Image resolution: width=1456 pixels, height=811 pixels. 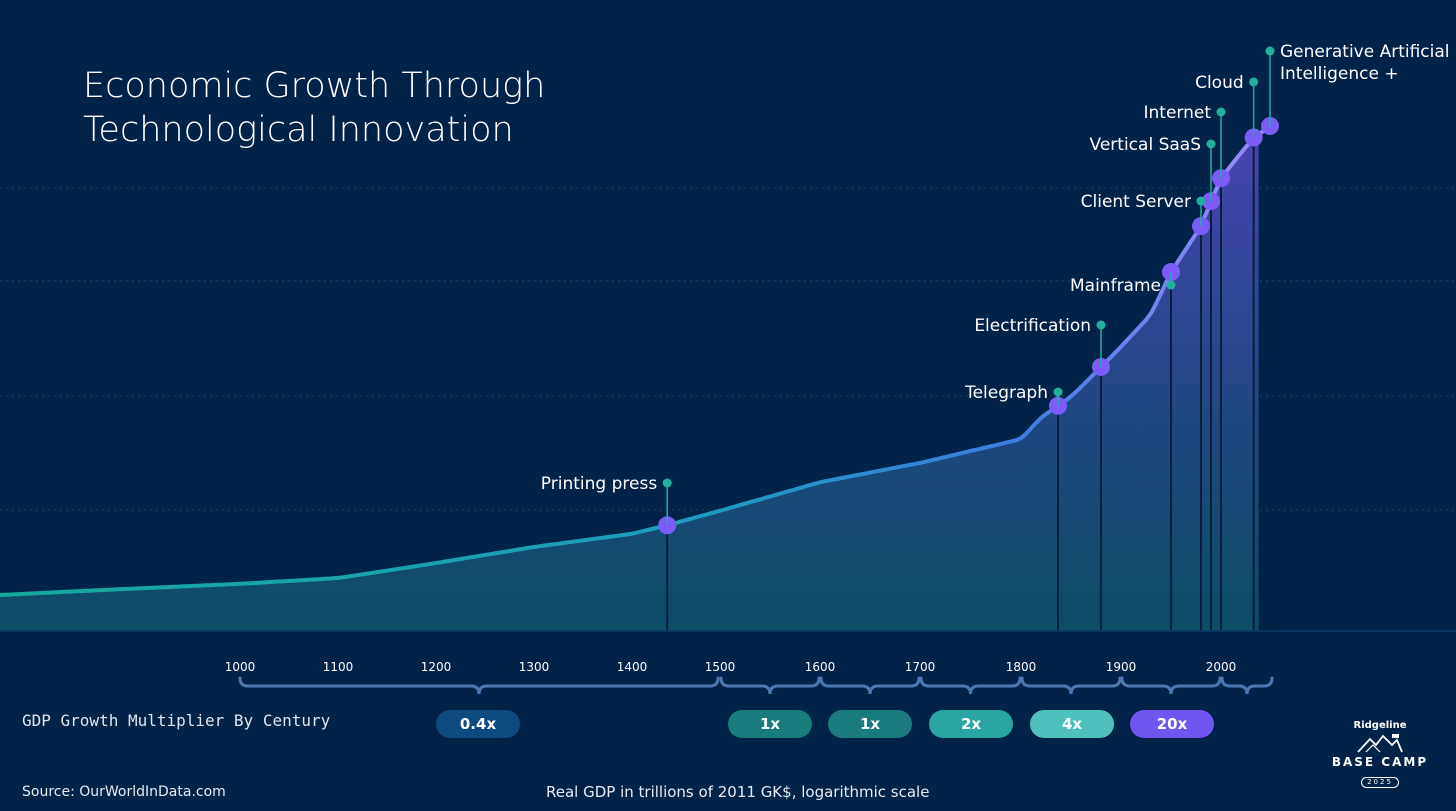 I want to click on marker-client-server, so click(x=1201, y=201).